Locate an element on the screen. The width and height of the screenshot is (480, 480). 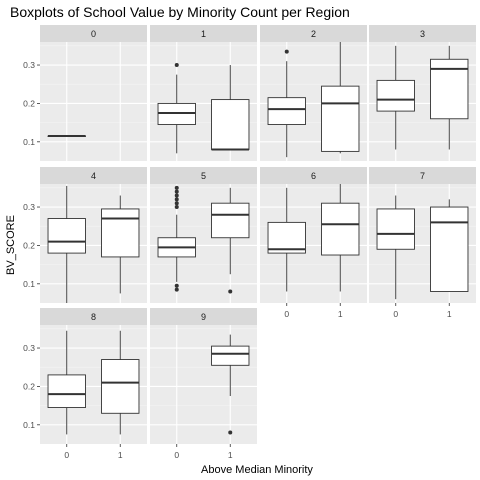
facet-strip-label: 3 is located at coordinates (422, 34).